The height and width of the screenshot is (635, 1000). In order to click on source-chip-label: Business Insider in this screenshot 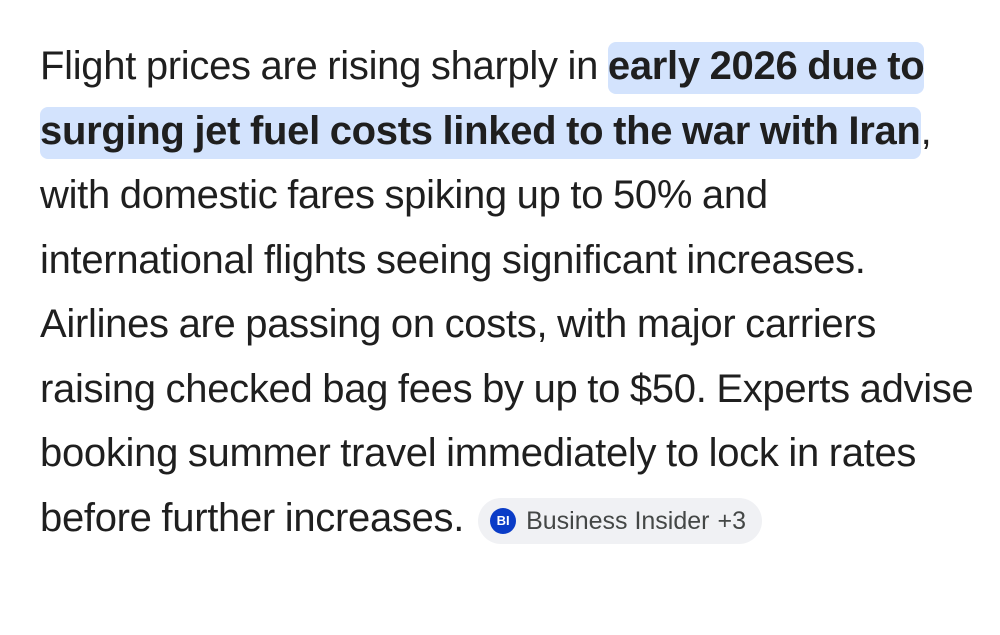, I will do `click(618, 520)`.